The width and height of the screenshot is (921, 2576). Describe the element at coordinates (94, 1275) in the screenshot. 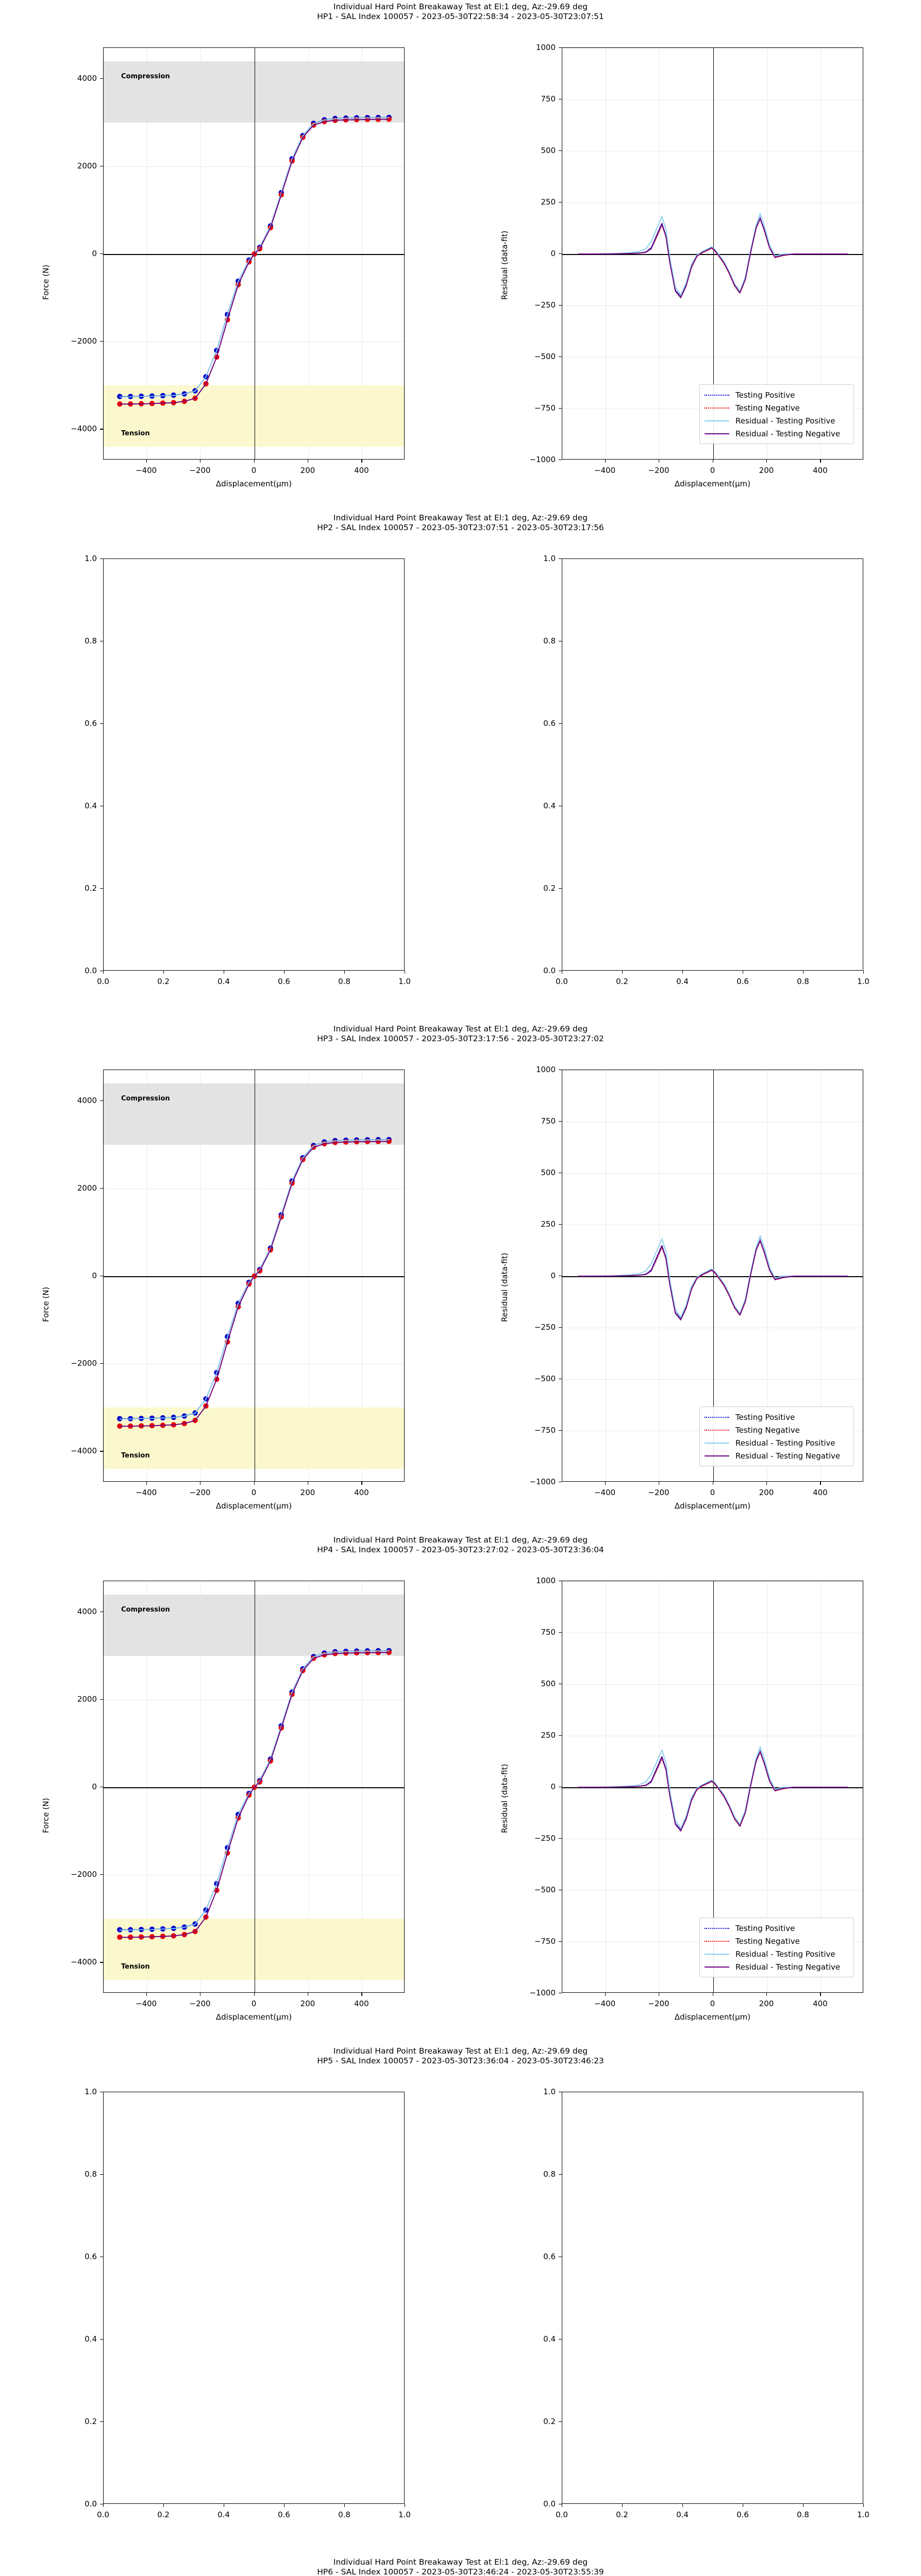

I see `y-tick-label: 0` at that location.